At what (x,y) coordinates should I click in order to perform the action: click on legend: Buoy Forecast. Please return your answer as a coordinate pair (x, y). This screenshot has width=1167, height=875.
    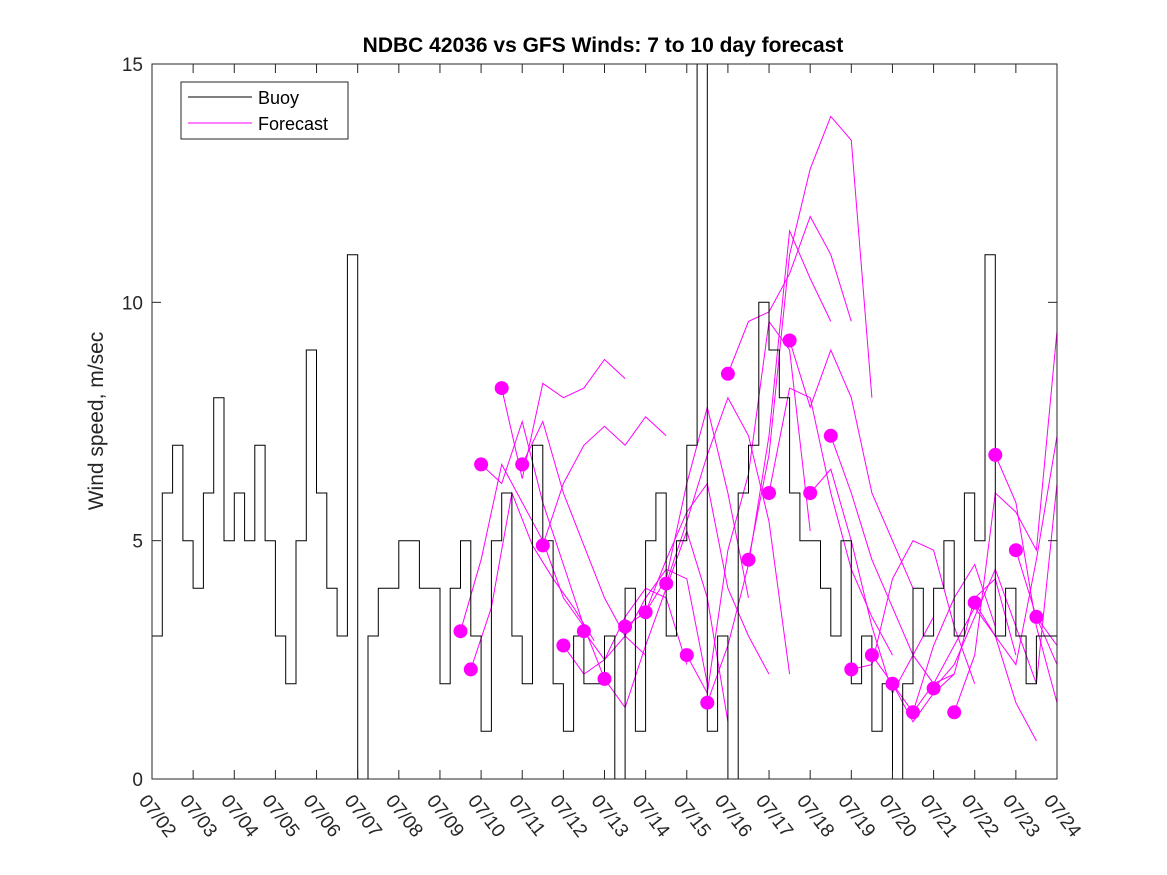
    Looking at the image, I should click on (264, 110).